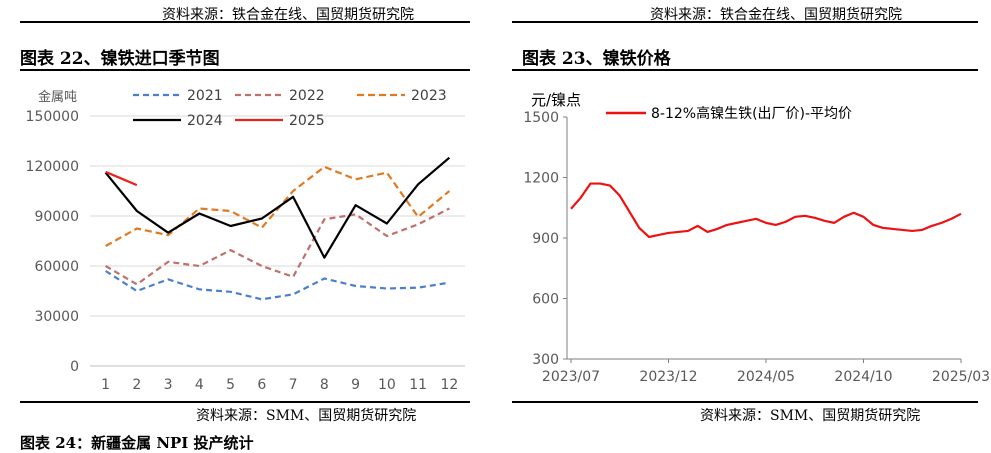  What do you see at coordinates (776, 15) in the screenshot?
I see `right-source-top: 资料来源：铁合金在线、国贸期货研究院` at bounding box center [776, 15].